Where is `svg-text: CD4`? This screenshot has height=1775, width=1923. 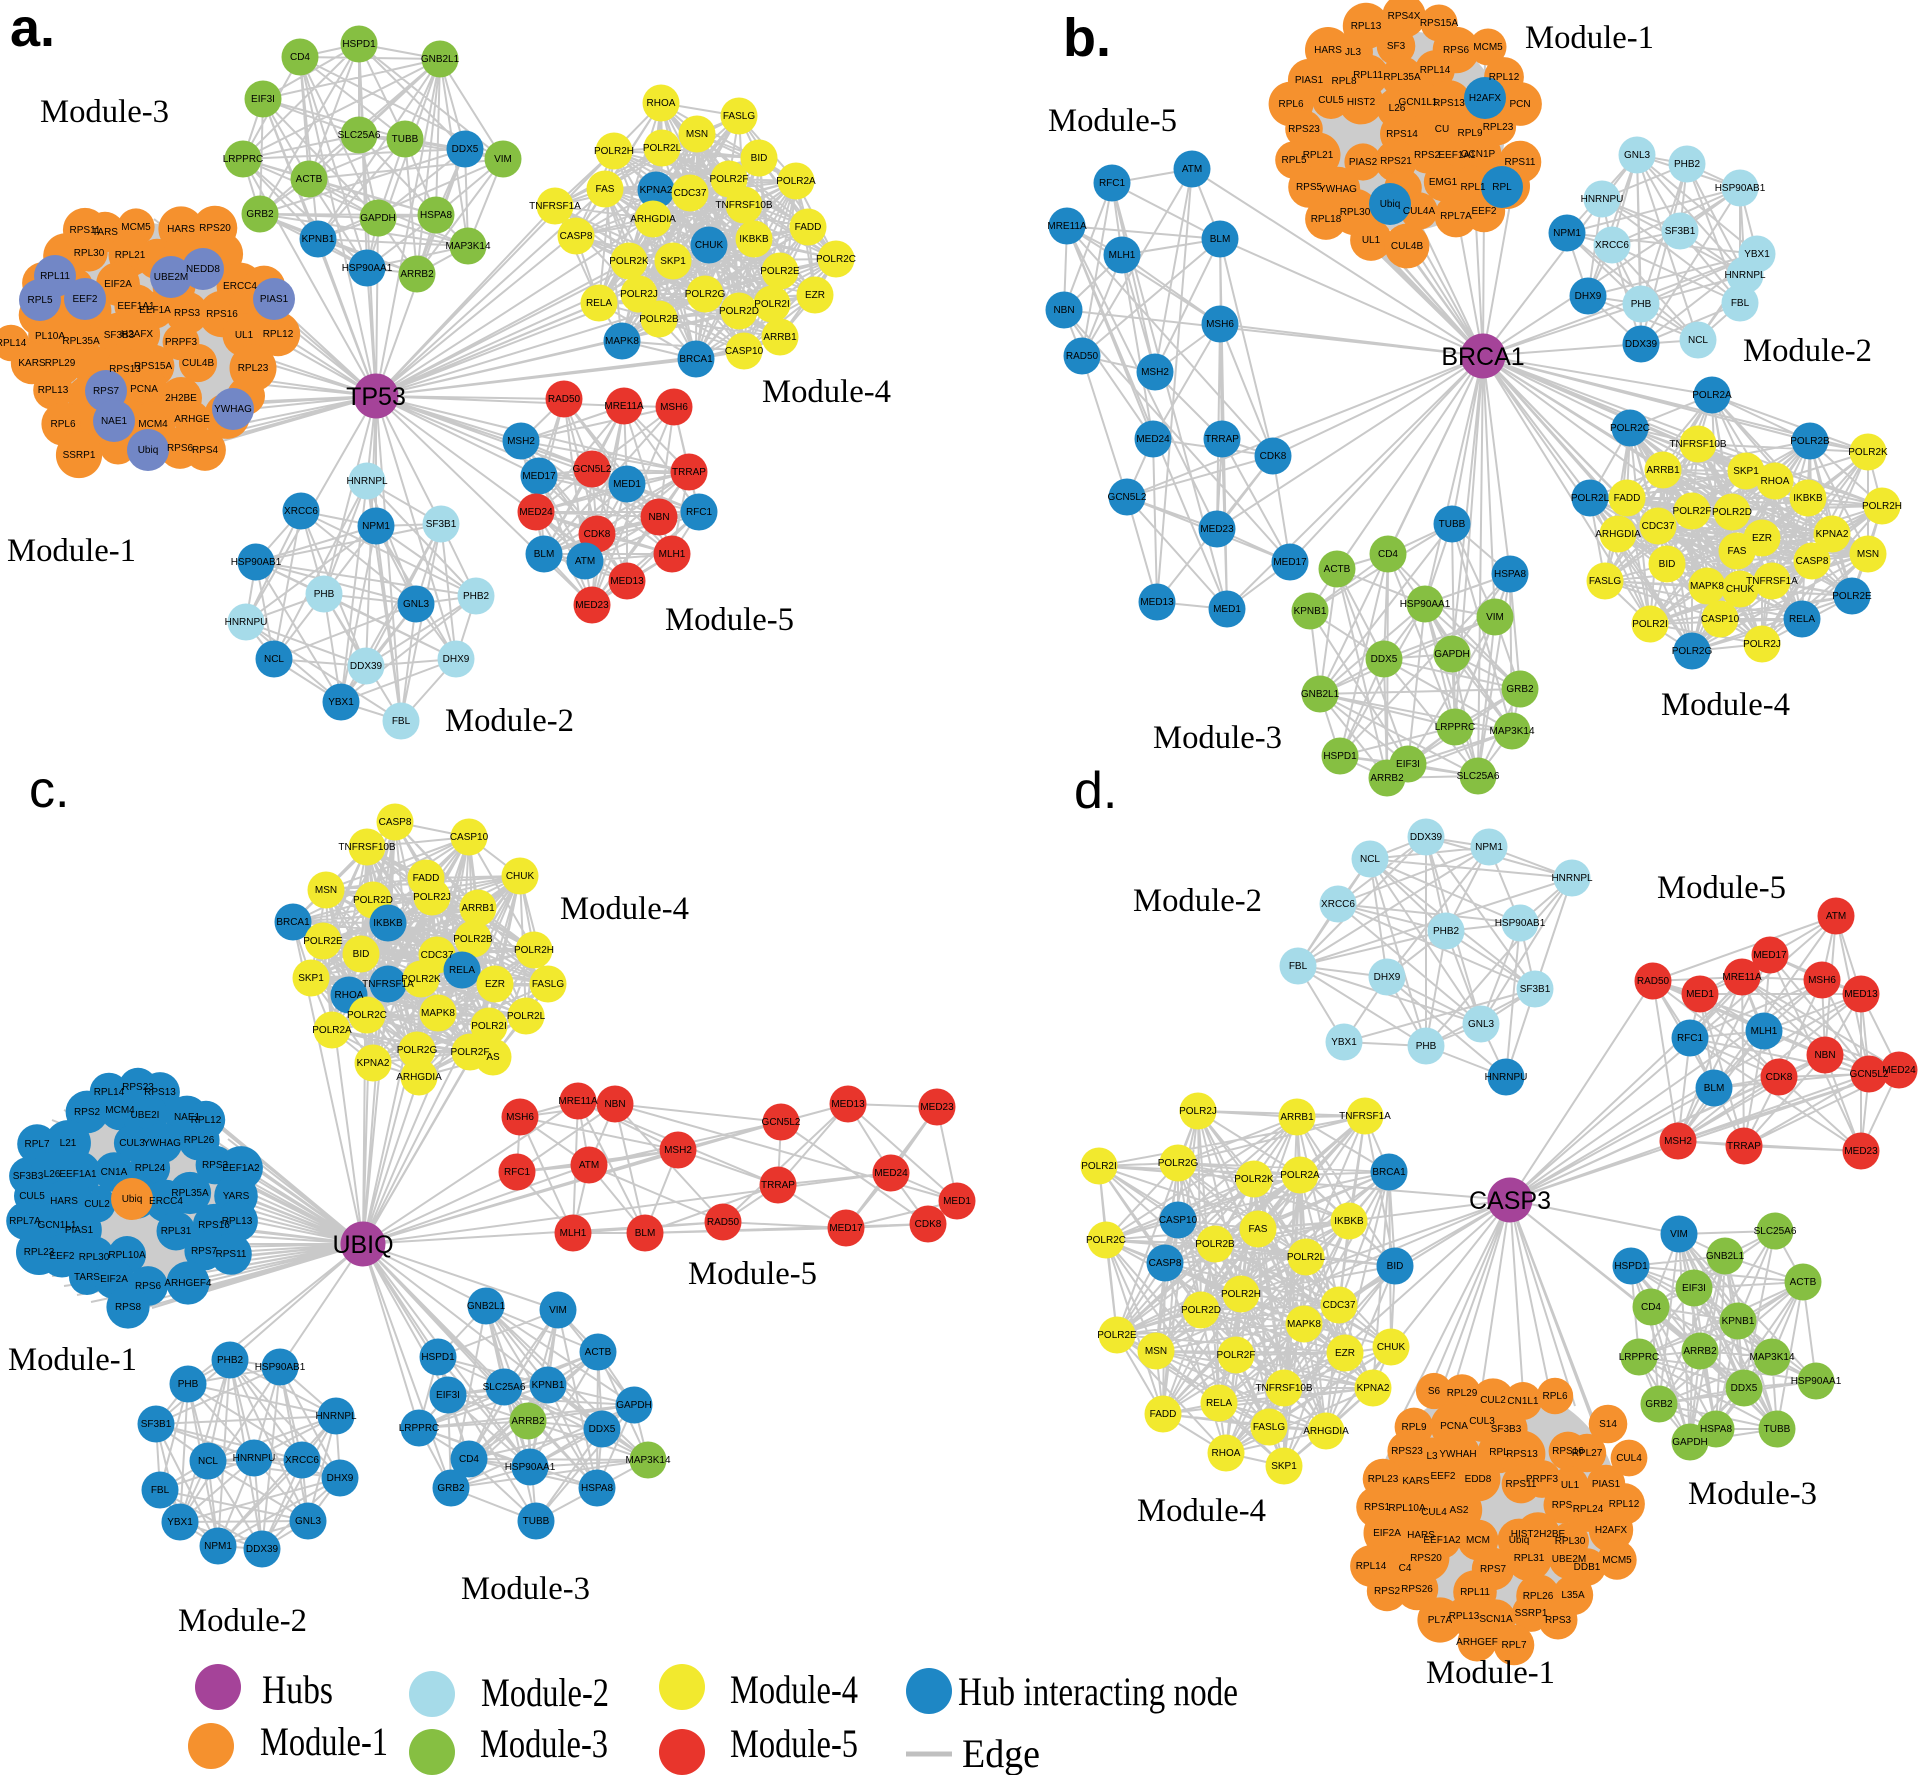
svg-text: CD4 is located at coordinates (469, 1459).